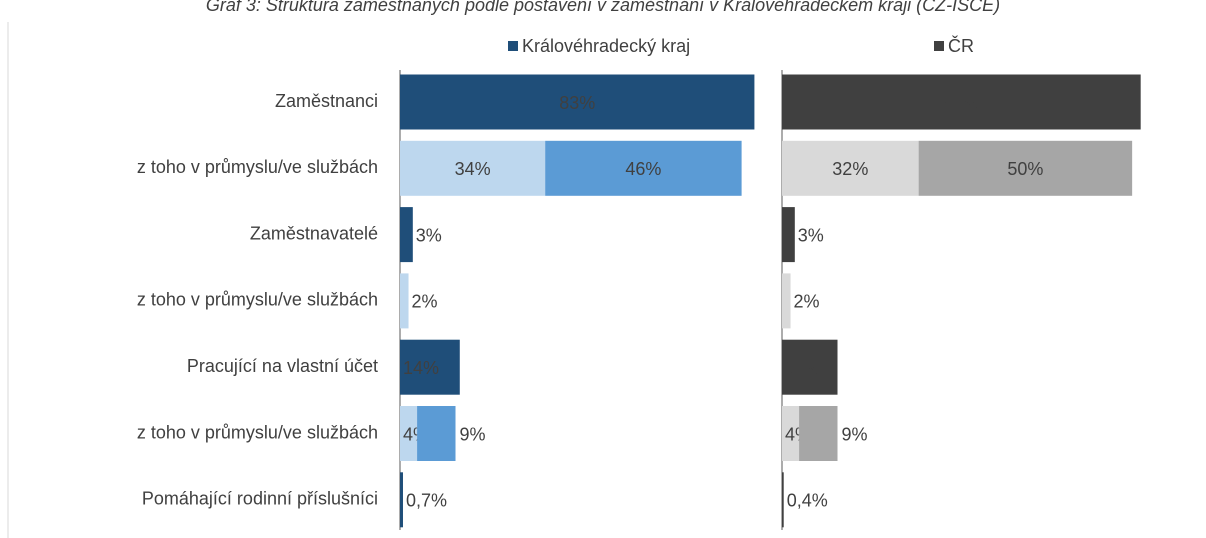  I want to click on value-label: 0,7%, so click(426, 501).